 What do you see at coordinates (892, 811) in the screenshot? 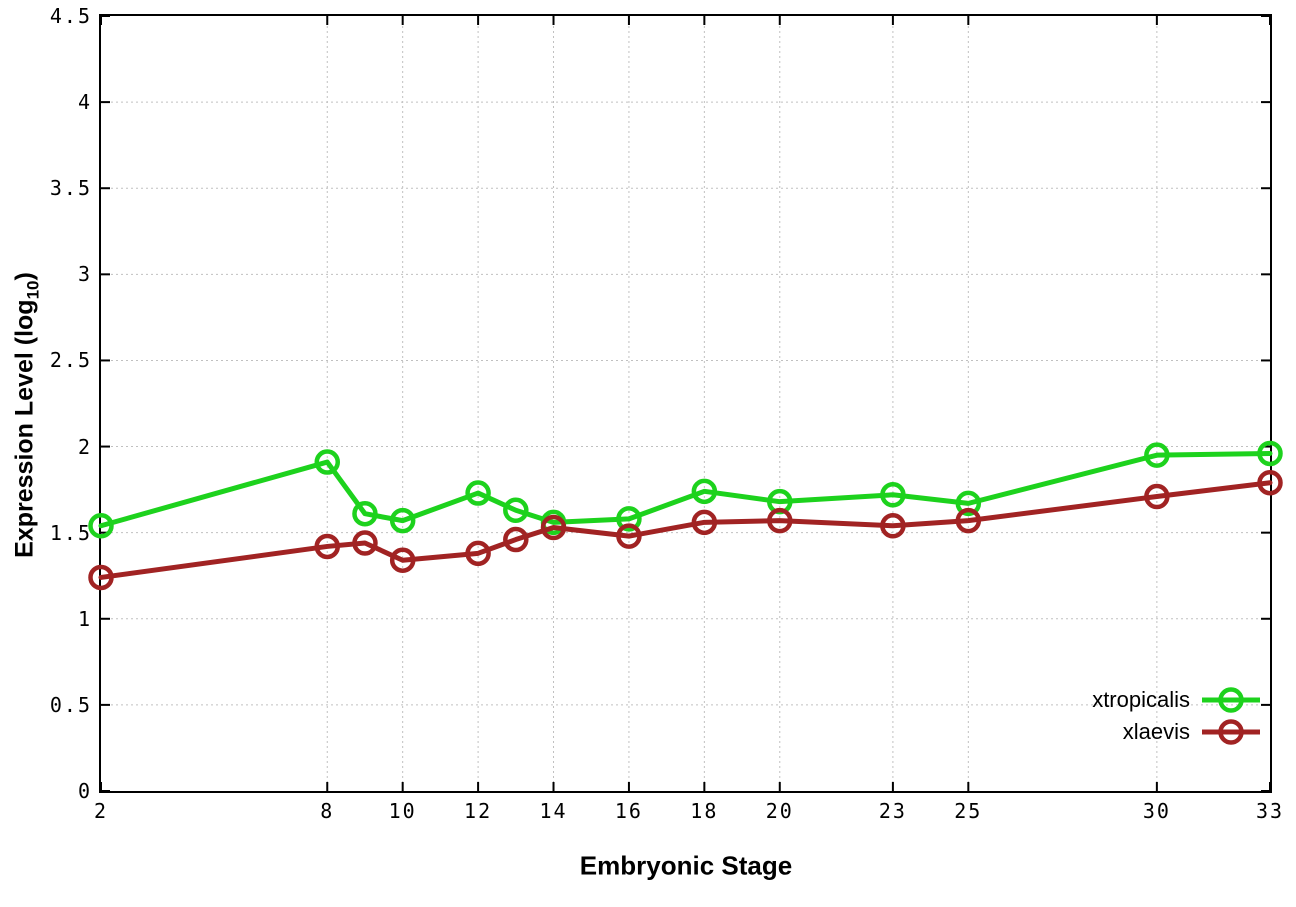
I see `x-tick-label-23: 23` at bounding box center [892, 811].